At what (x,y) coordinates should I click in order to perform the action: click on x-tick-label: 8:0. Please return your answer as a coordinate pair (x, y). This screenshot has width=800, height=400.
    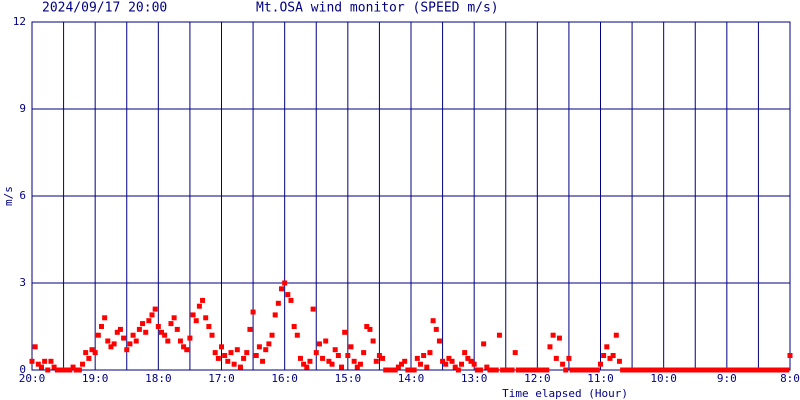
    Looking at the image, I should click on (790, 378).